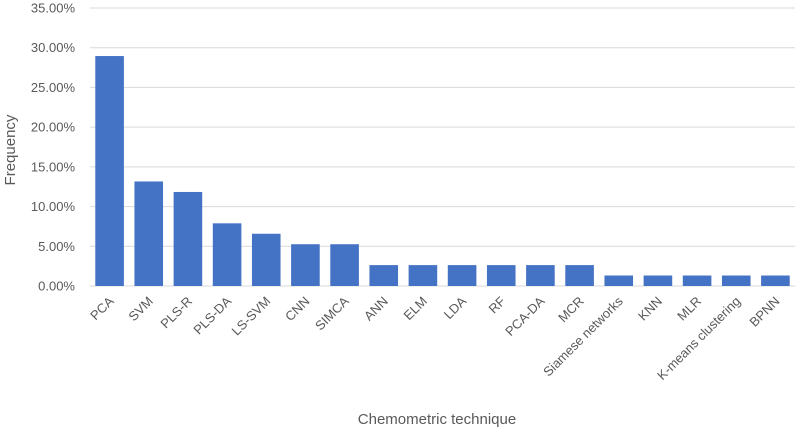  Describe the element at coordinates (501, 275) in the screenshot. I see `bar-rf` at that location.